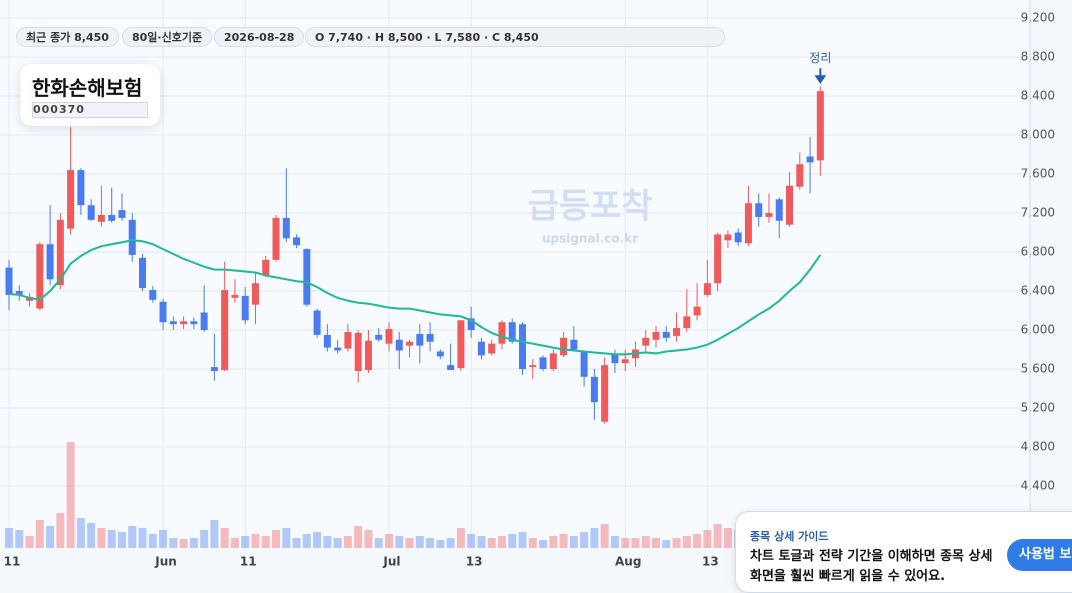  Describe the element at coordinates (1038, 369) in the screenshot. I see `y-tick-label: 5,600` at that location.